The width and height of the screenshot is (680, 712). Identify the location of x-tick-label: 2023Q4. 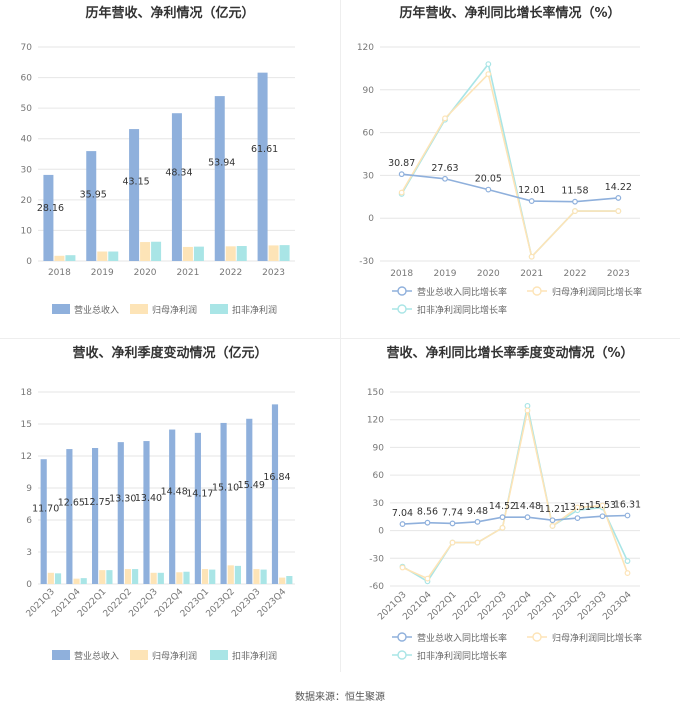
(272, 603).